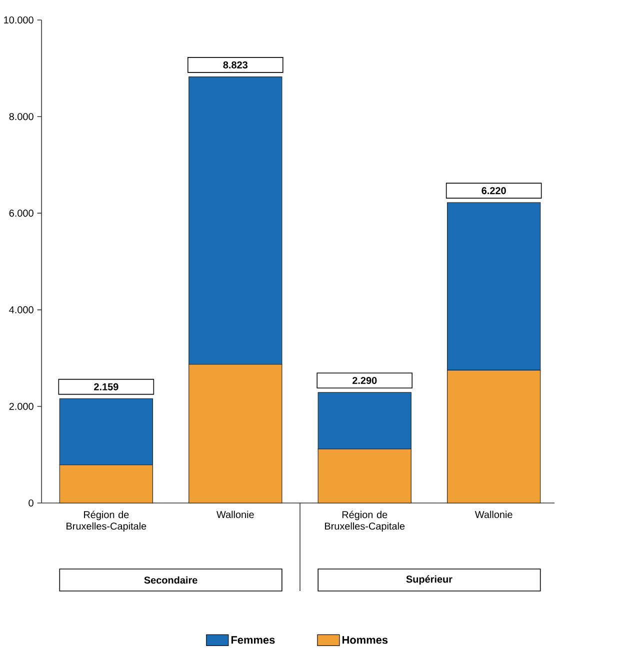 This screenshot has height=655, width=619. Describe the element at coordinates (429, 580) in the screenshot. I see `text: Supérieur` at that location.